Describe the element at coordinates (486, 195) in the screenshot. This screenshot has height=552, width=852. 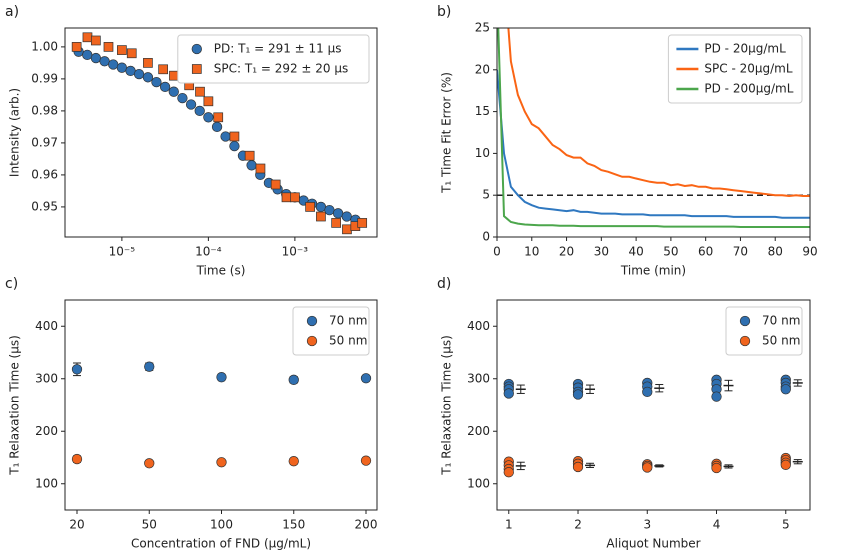
I see `y-tick-label: 5` at that location.